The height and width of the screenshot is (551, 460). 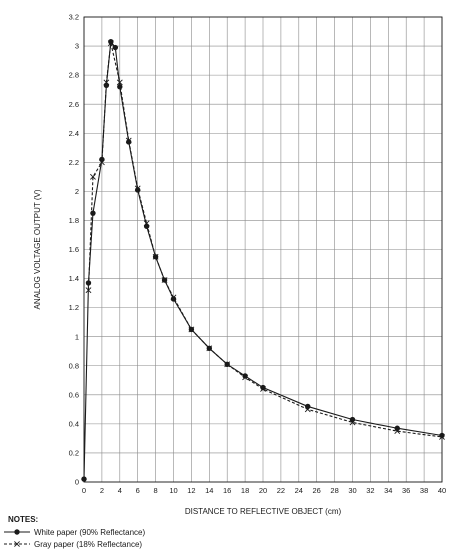 I want to click on x-tick-label: 8, so click(x=156, y=490).